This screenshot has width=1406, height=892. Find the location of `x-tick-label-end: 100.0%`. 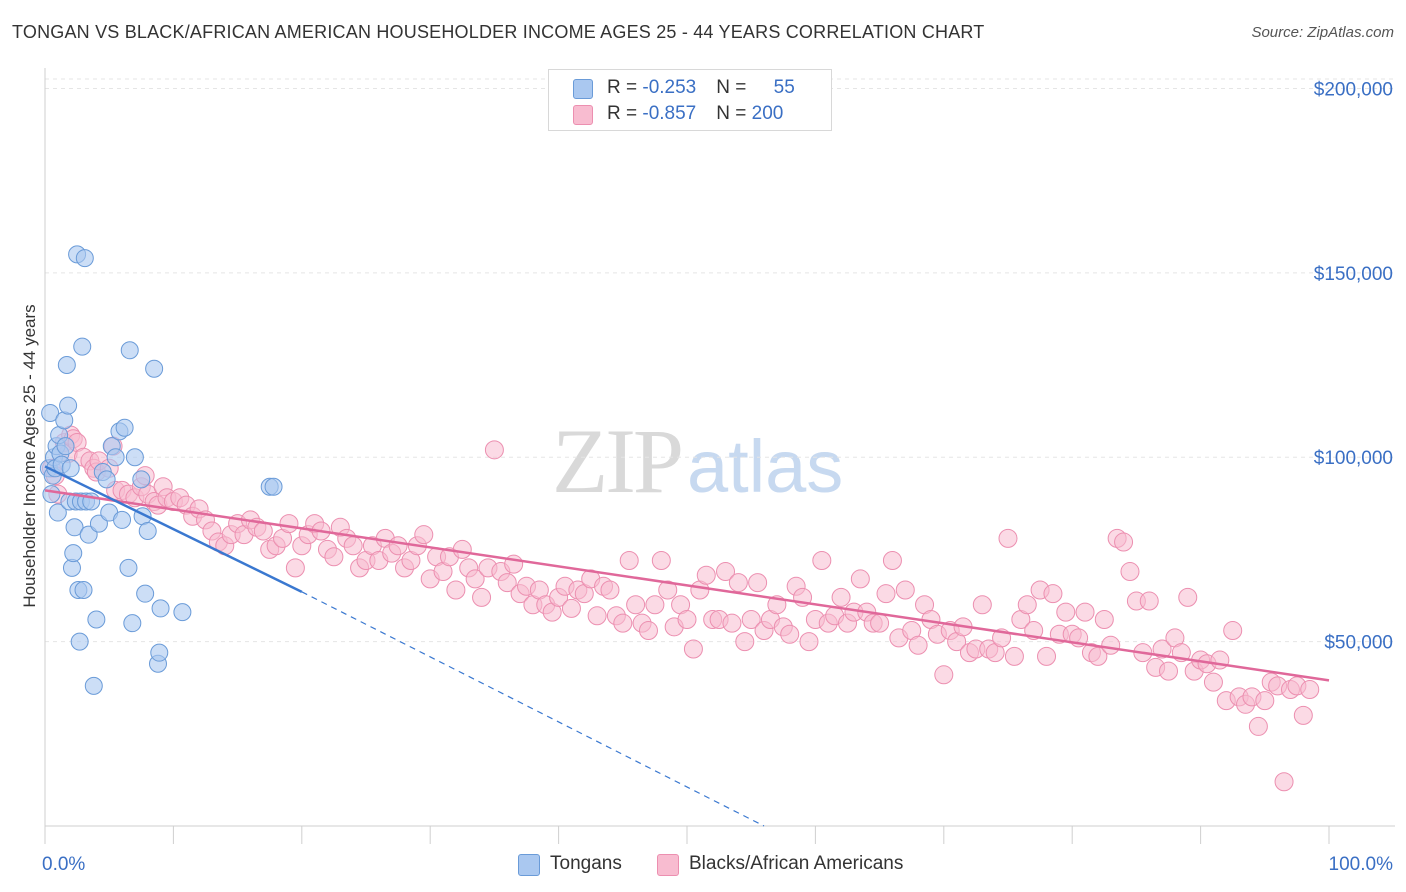

x-tick-label-end: 100.0% is located at coordinates (1361, 864).